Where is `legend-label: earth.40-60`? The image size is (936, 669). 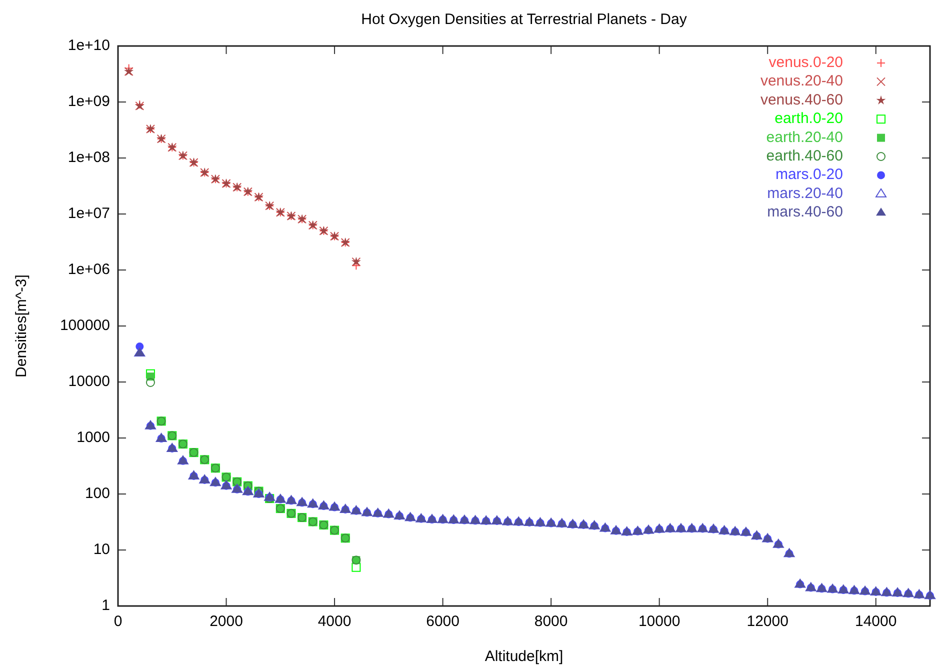
legend-label: earth.40-60 is located at coordinates (804, 155).